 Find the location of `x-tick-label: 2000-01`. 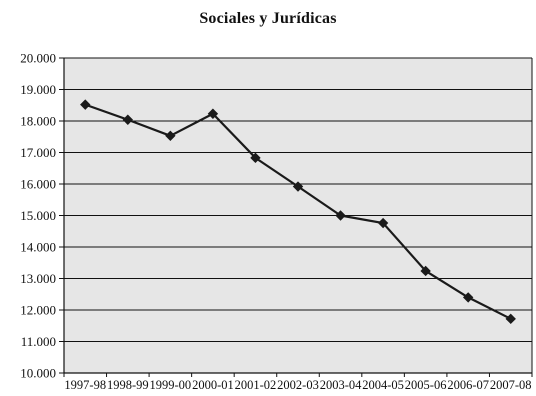

x-tick-label: 2000-01 is located at coordinates (213, 385).